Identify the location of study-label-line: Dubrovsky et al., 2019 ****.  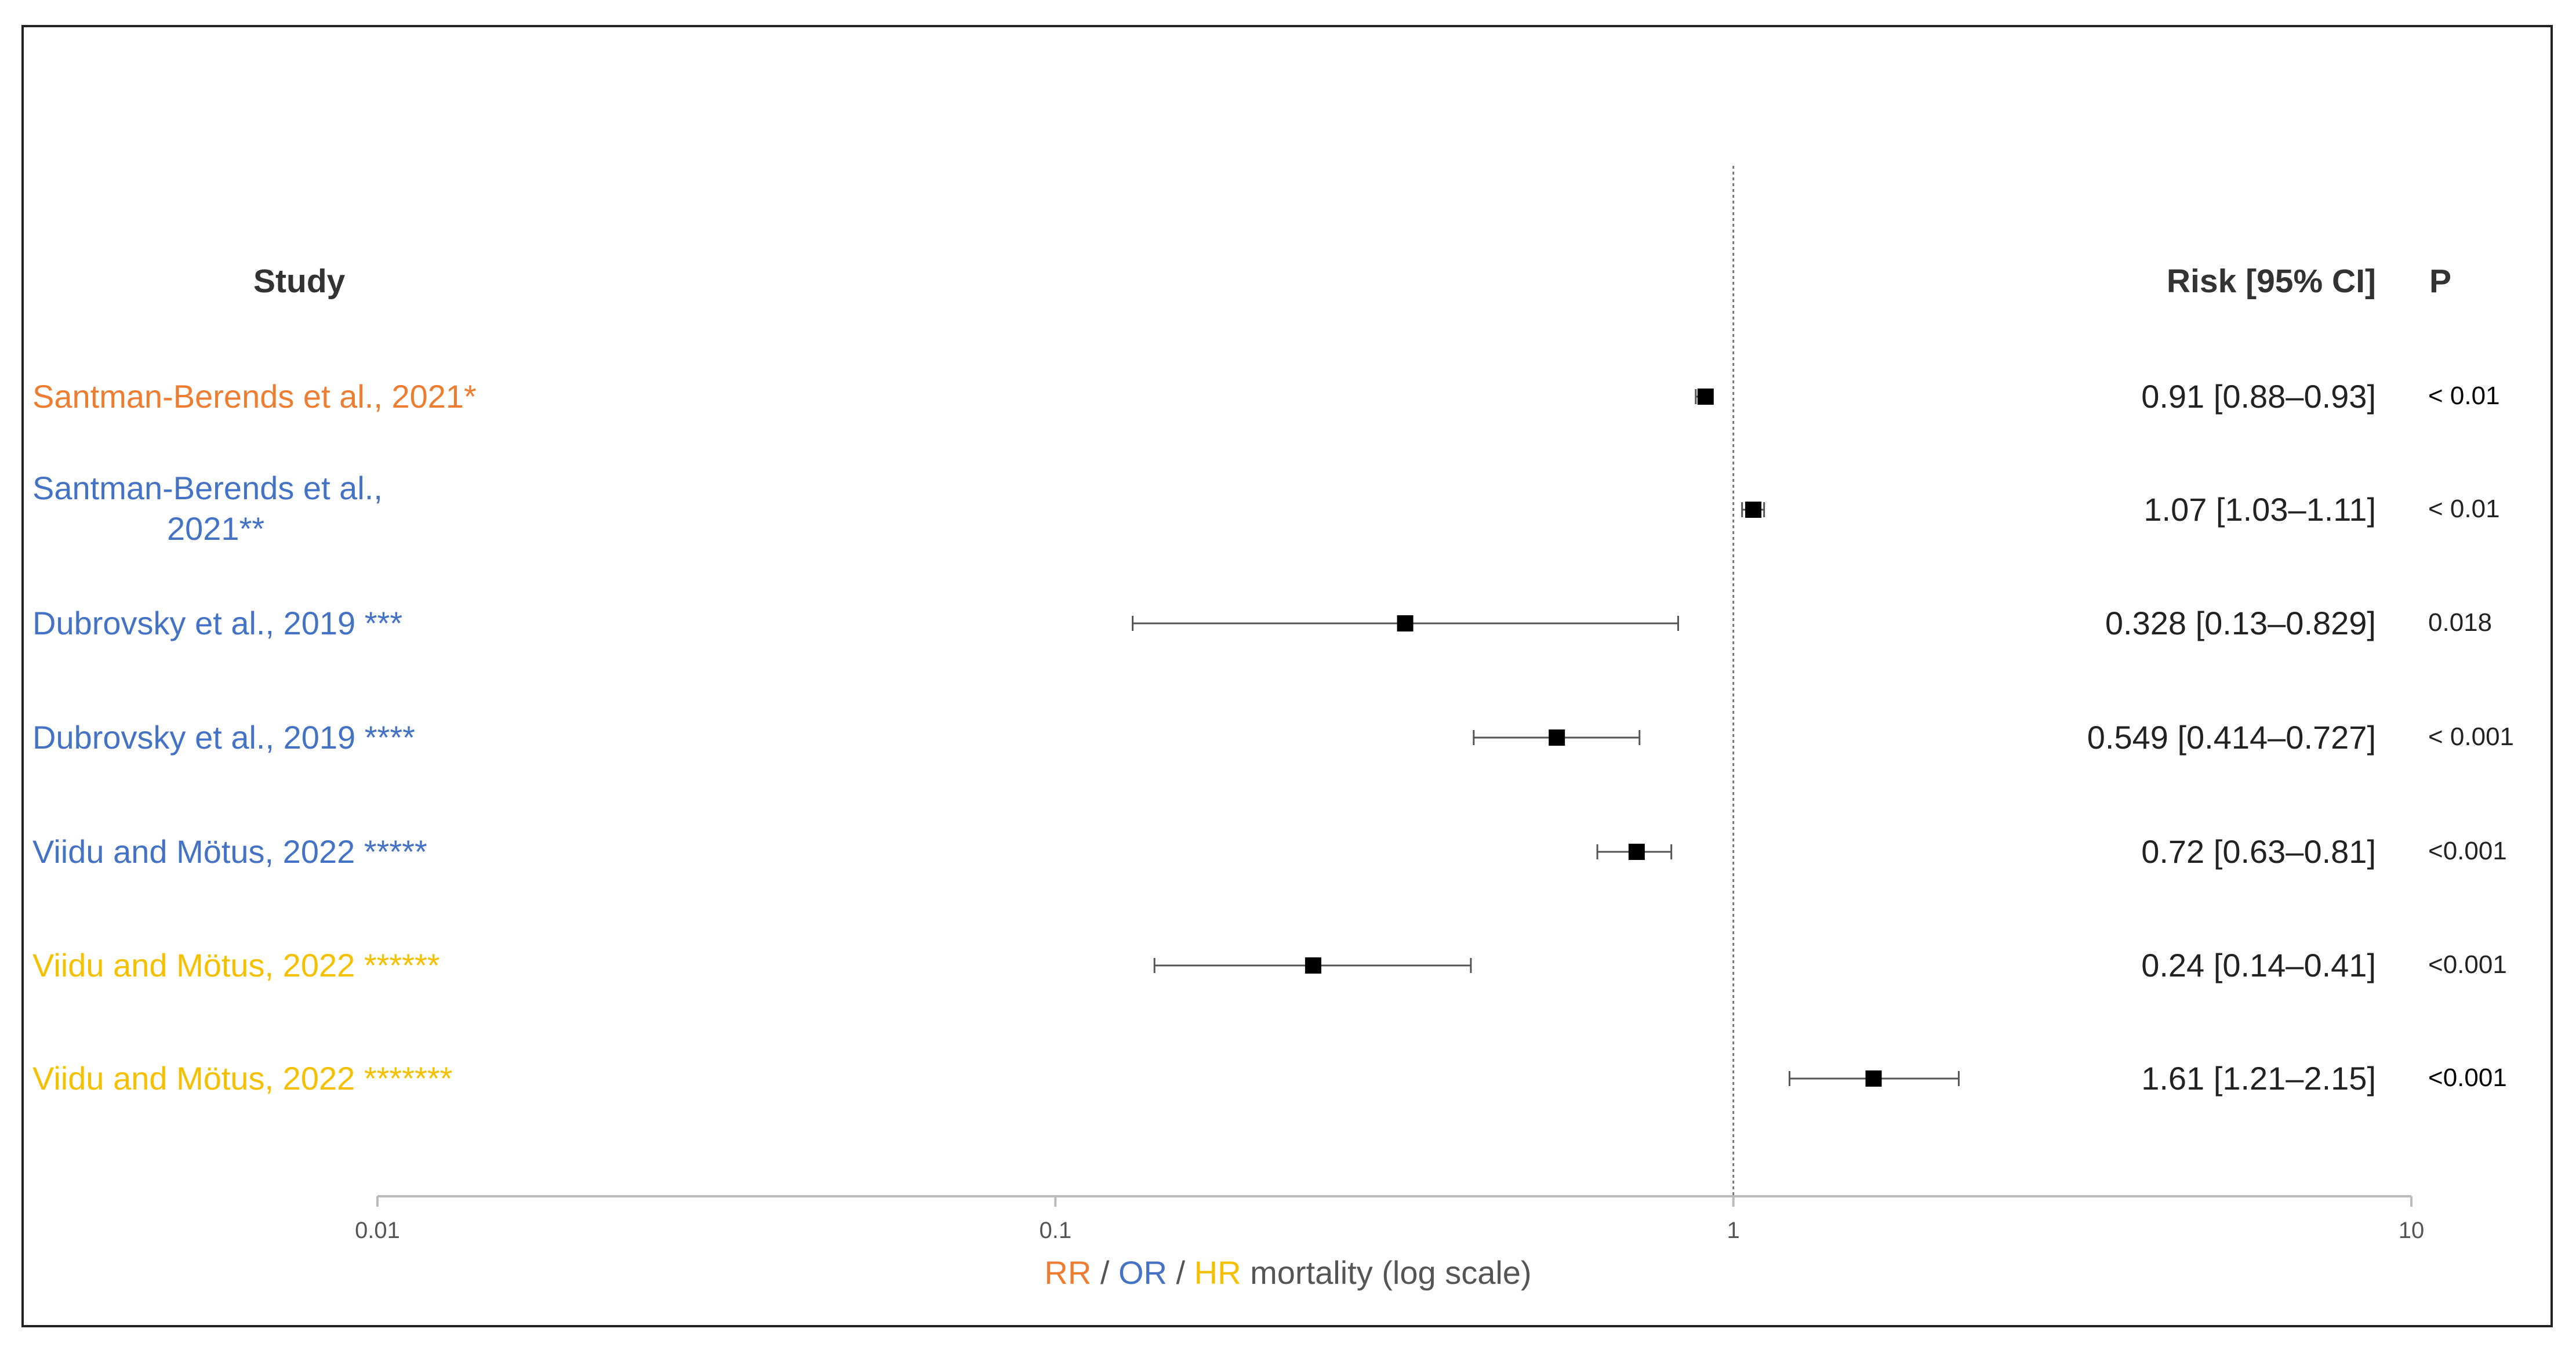
(223, 738).